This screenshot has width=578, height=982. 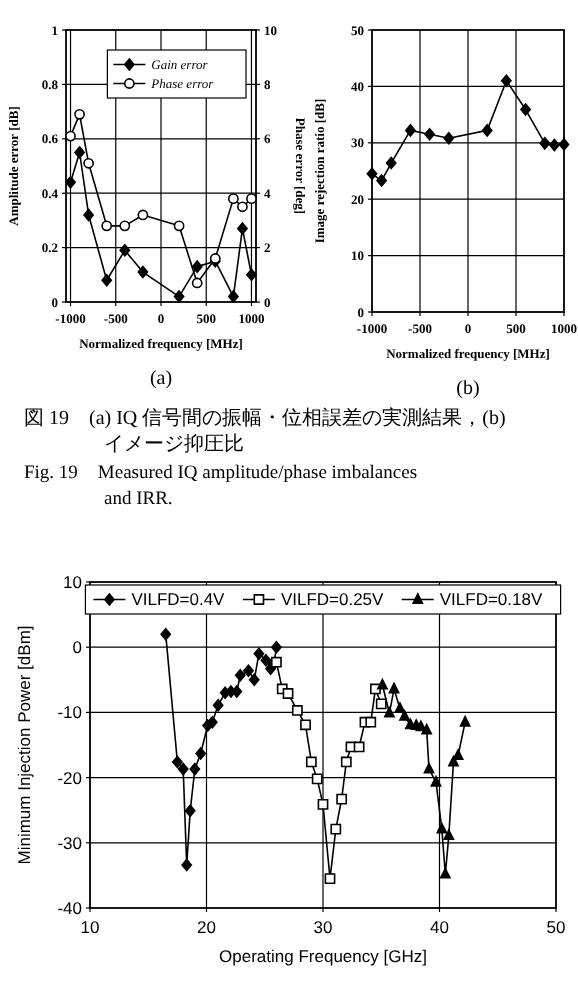 What do you see at coordinates (556, 927) in the screenshot?
I see `x-tick-label: 50` at bounding box center [556, 927].